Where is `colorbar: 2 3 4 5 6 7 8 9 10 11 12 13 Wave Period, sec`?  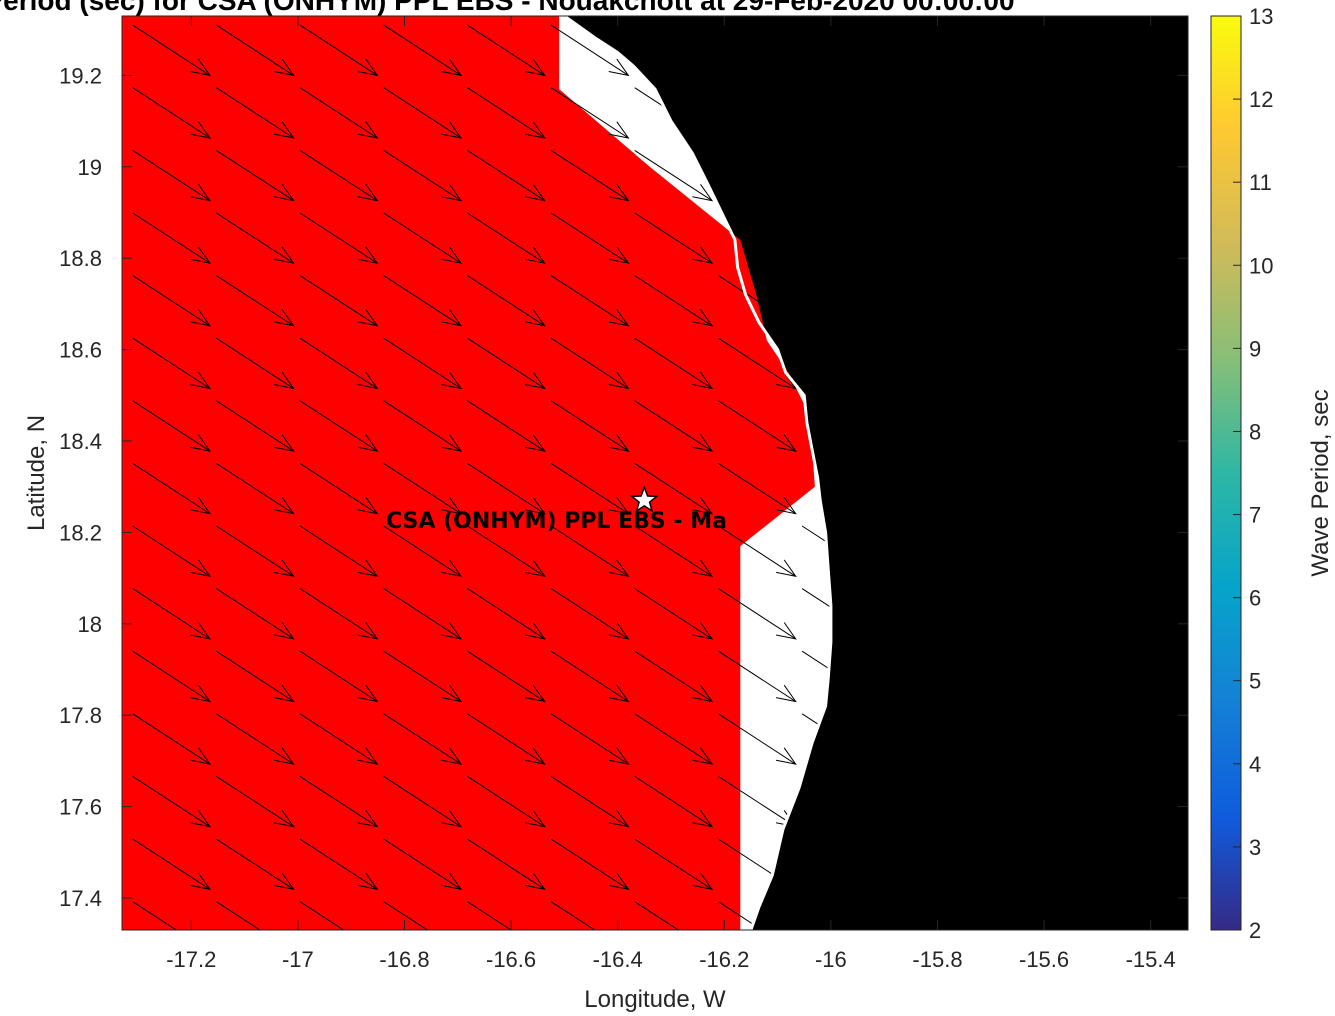
colorbar: 2 3 4 5 6 7 8 9 10 11 12 13 Wave Period, sec is located at coordinates (1272, 473).